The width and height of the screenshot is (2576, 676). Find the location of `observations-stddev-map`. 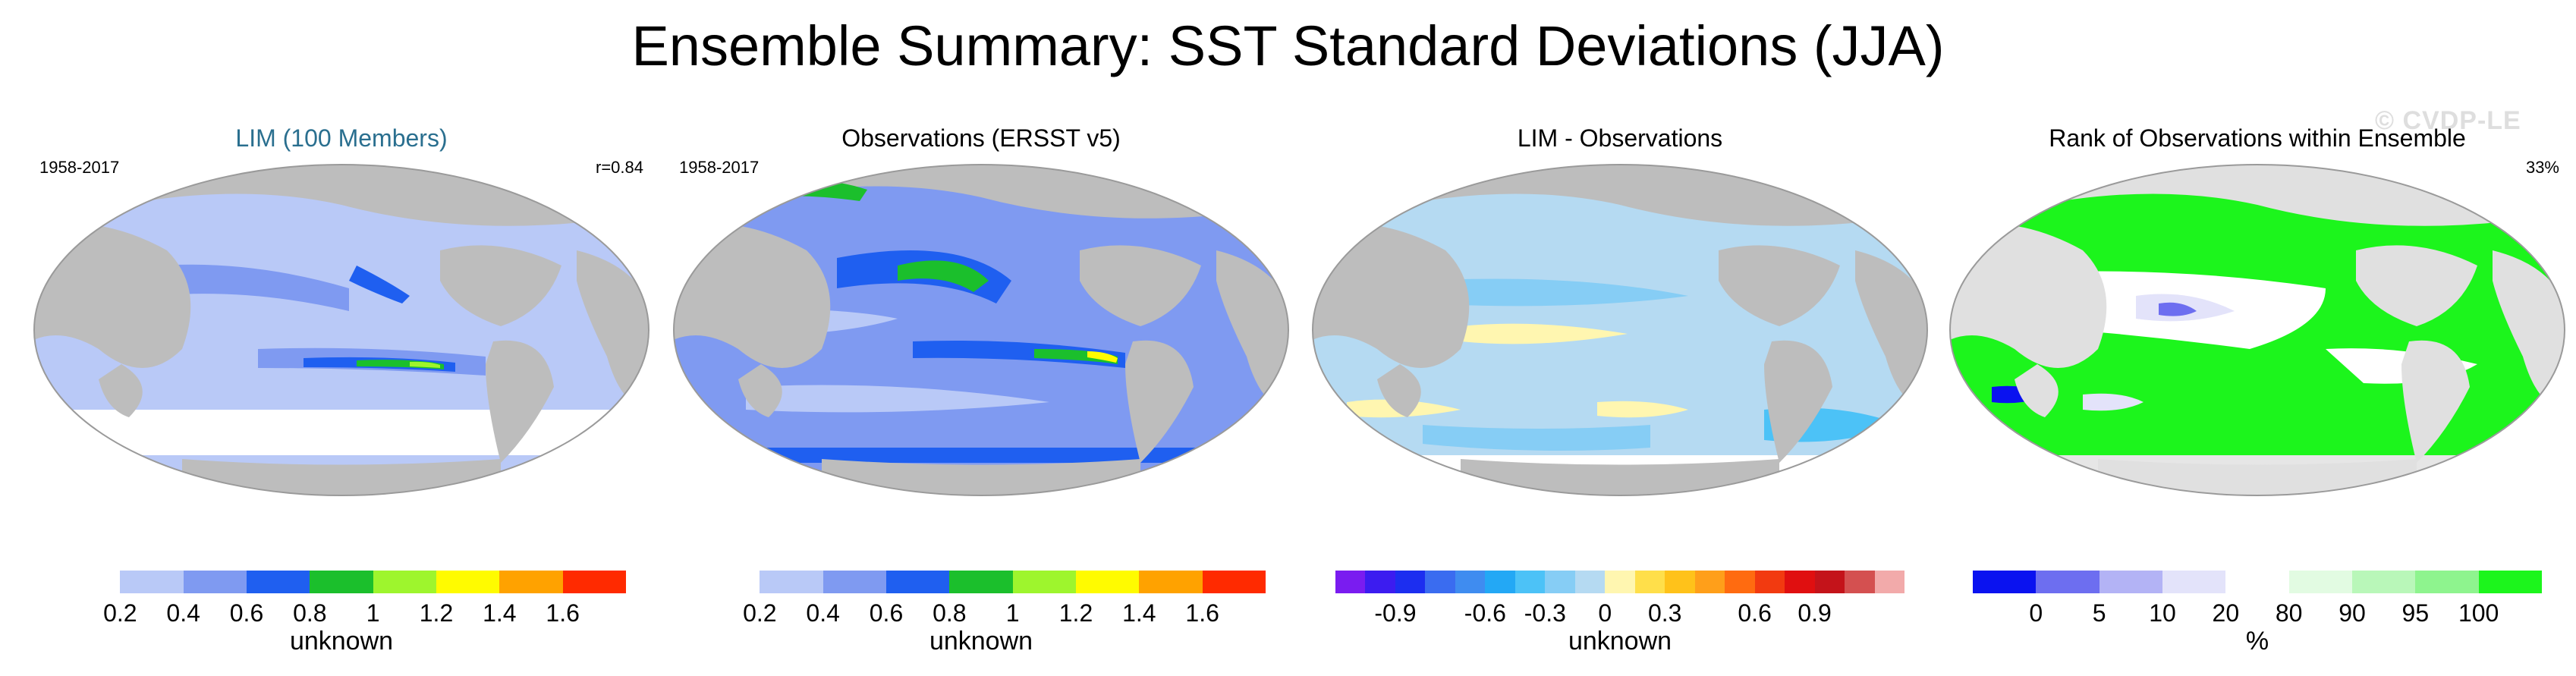

observations-stddev-map is located at coordinates (981, 330).